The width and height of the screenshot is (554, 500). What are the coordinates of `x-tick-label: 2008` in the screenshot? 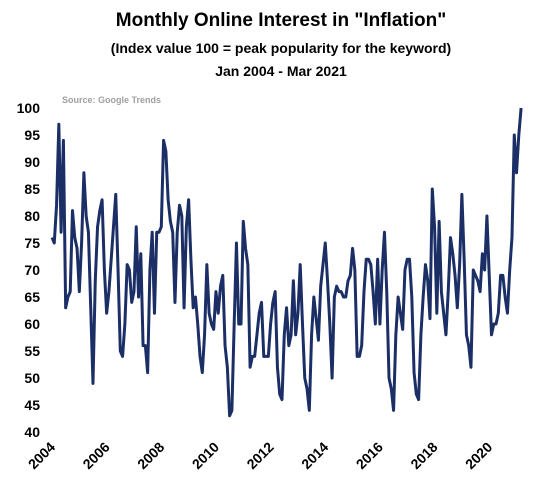 It's located at (150, 455).